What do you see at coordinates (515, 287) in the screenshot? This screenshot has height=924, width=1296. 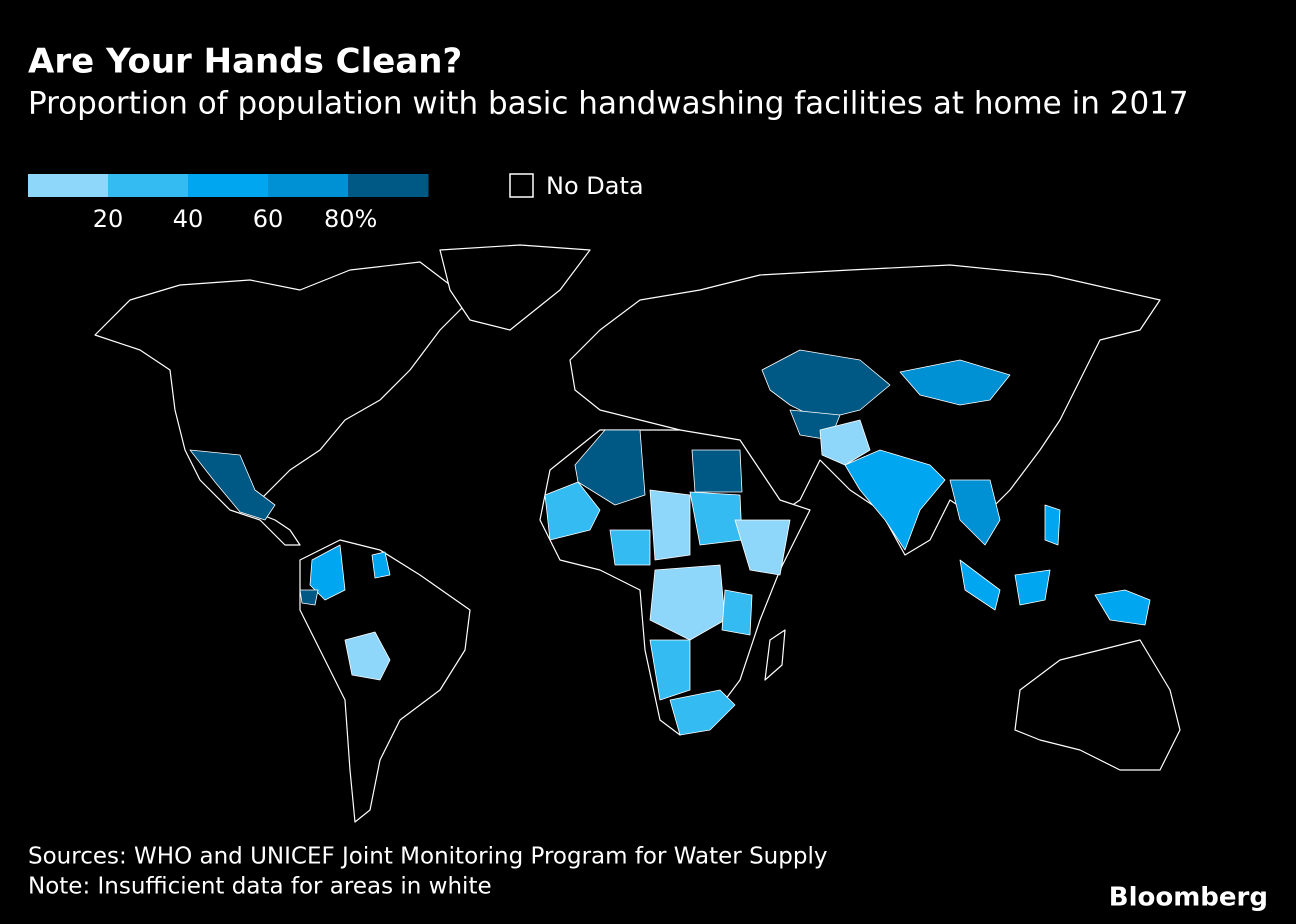 I see `greenland` at bounding box center [515, 287].